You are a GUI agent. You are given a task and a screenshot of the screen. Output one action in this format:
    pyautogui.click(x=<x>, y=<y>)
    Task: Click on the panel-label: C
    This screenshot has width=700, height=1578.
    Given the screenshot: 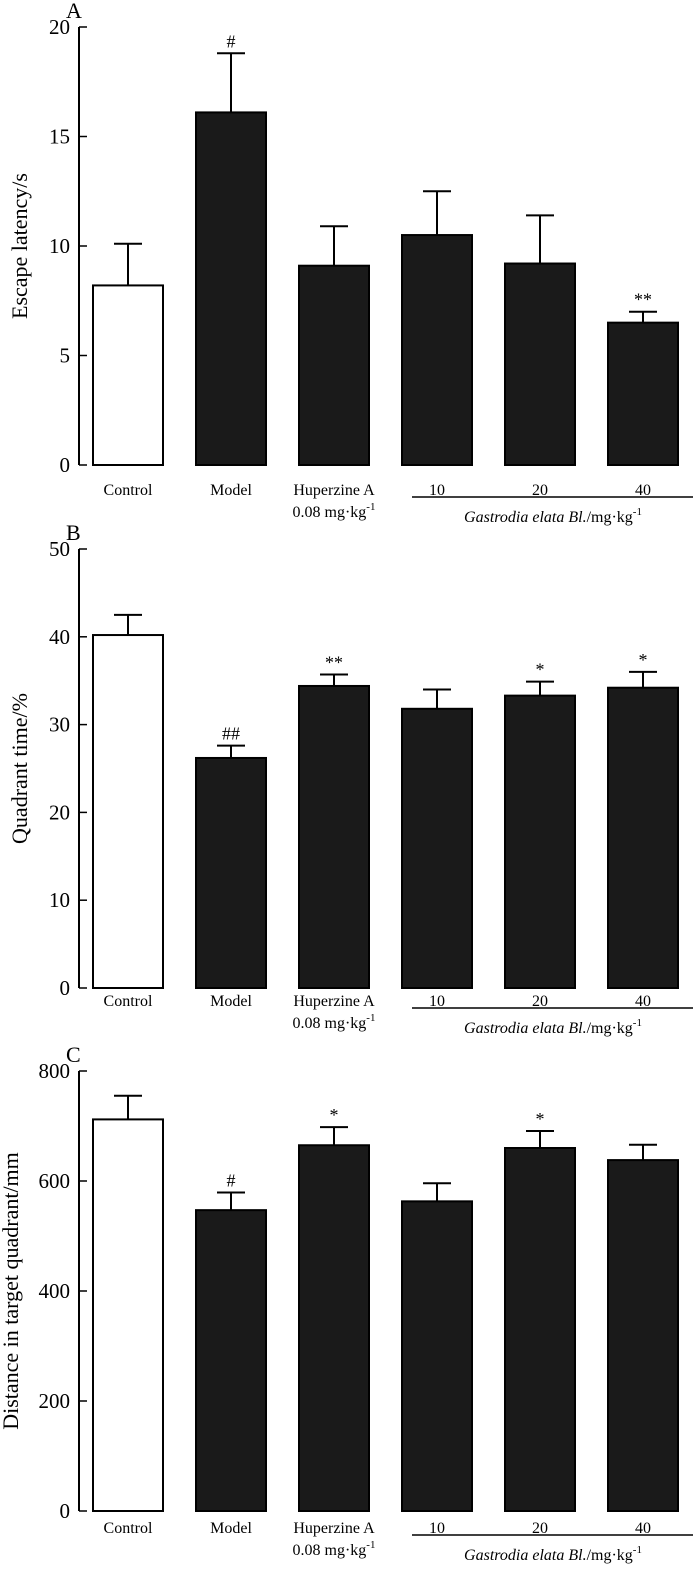 What is the action you would take?
    pyautogui.click(x=73, y=1054)
    